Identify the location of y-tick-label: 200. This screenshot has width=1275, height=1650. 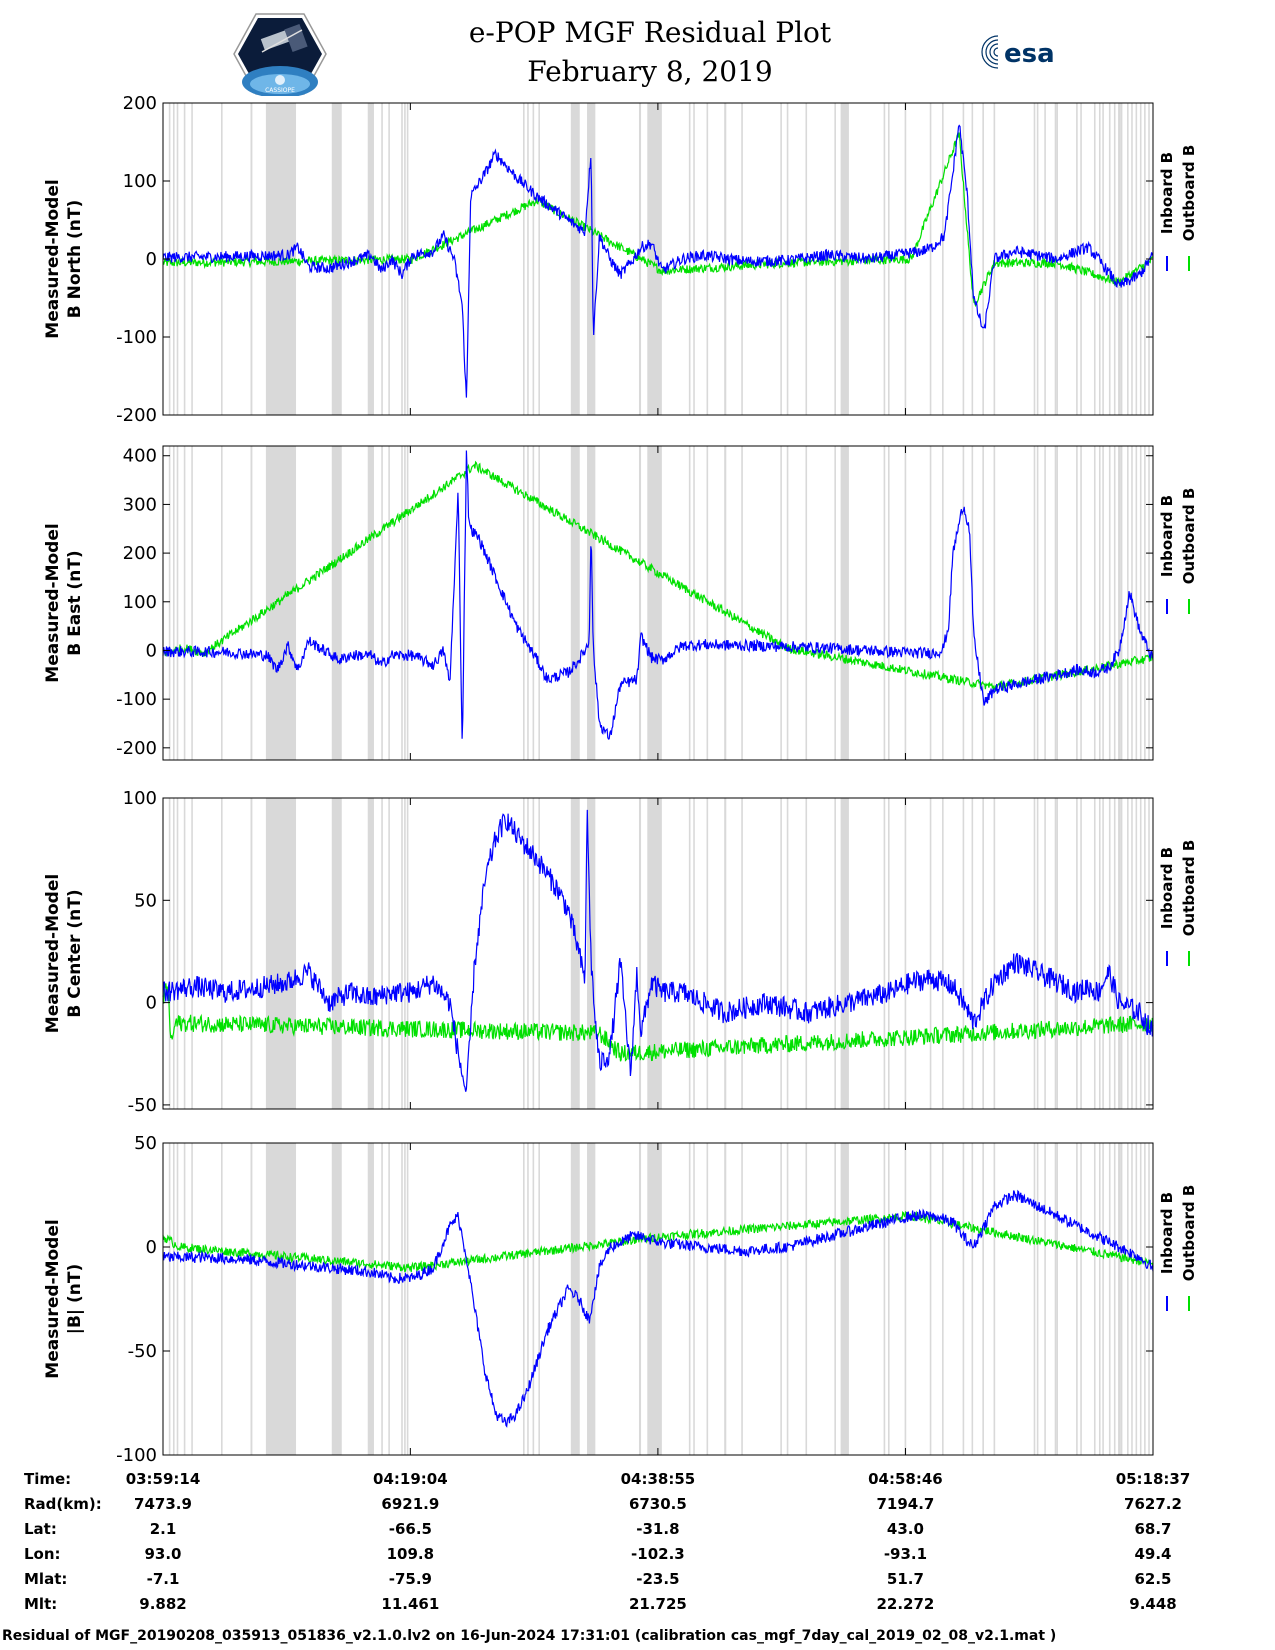
(140, 553).